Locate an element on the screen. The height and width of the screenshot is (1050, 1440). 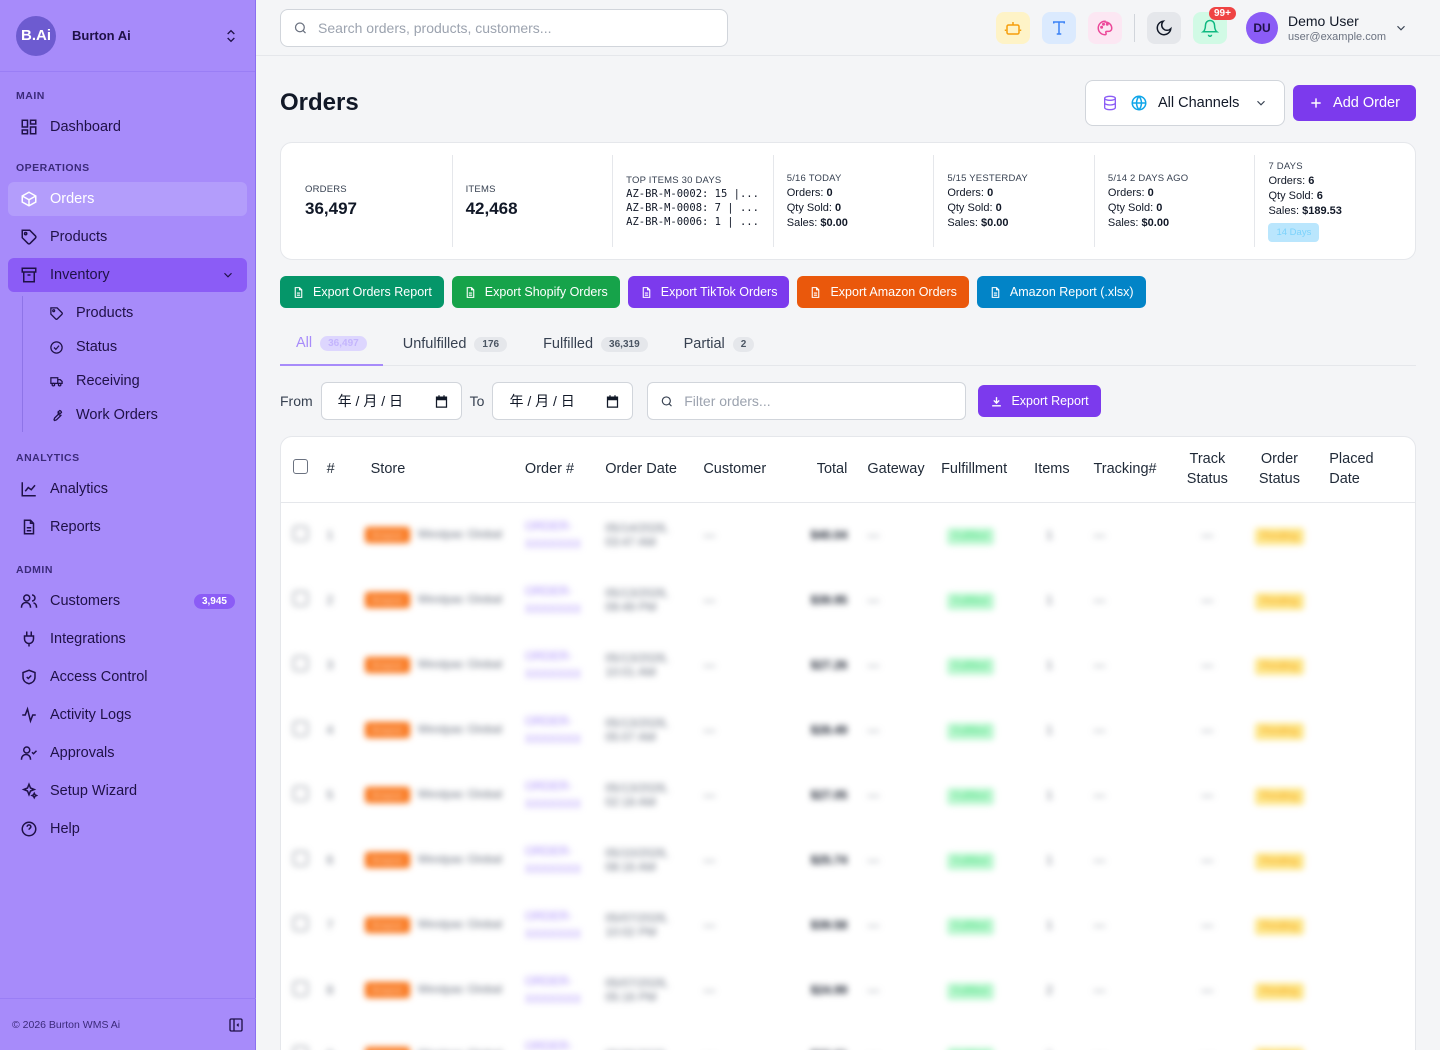
sidebar-item-inventory-receiving: Receiving is located at coordinates (141, 381).